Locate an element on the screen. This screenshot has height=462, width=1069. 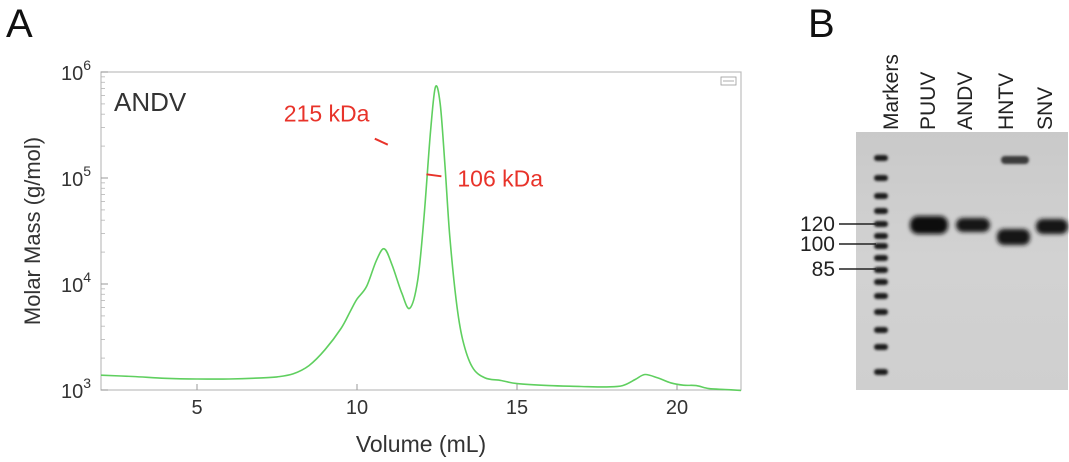
y-axis-label: Molar Mass (g/mol) is located at coordinates (32, 231).